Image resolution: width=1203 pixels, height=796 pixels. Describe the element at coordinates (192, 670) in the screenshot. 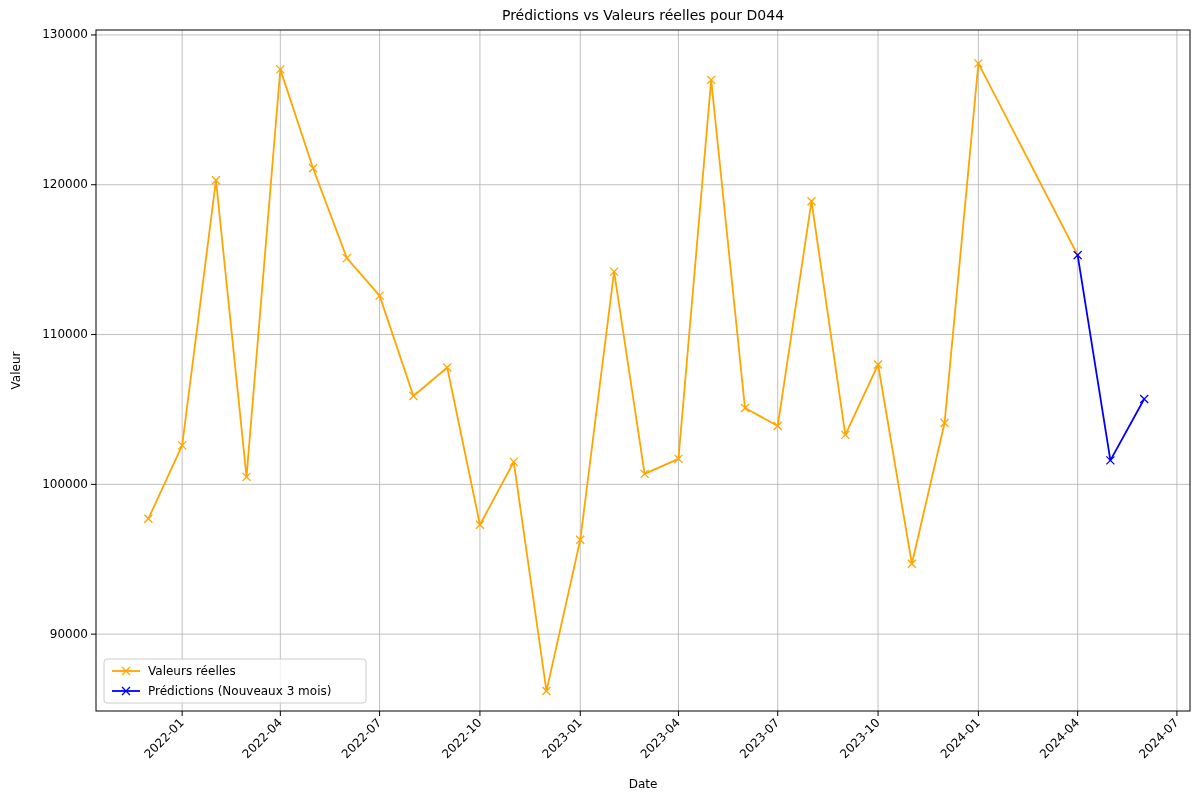

I see `legend-label: Valeurs réelles` at that location.